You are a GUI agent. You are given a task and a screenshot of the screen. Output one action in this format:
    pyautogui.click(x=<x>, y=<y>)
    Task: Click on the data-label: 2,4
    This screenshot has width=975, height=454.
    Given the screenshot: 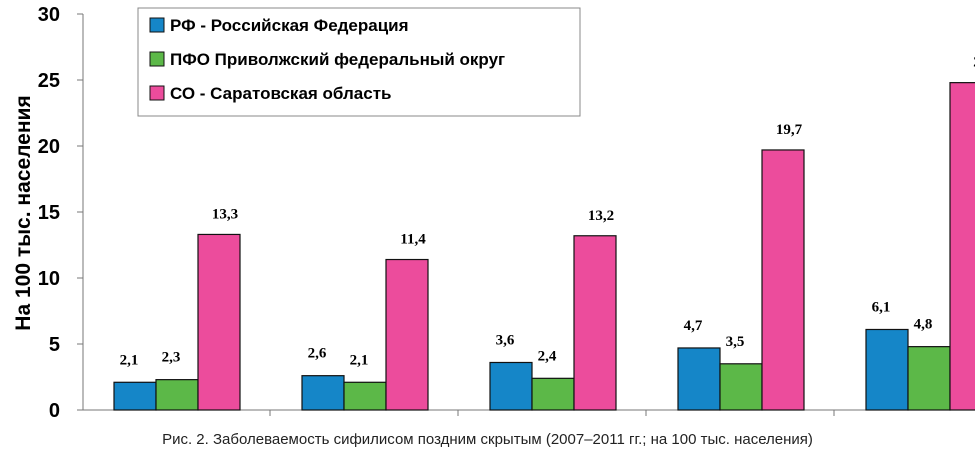 What is the action you would take?
    pyautogui.click(x=547, y=356)
    